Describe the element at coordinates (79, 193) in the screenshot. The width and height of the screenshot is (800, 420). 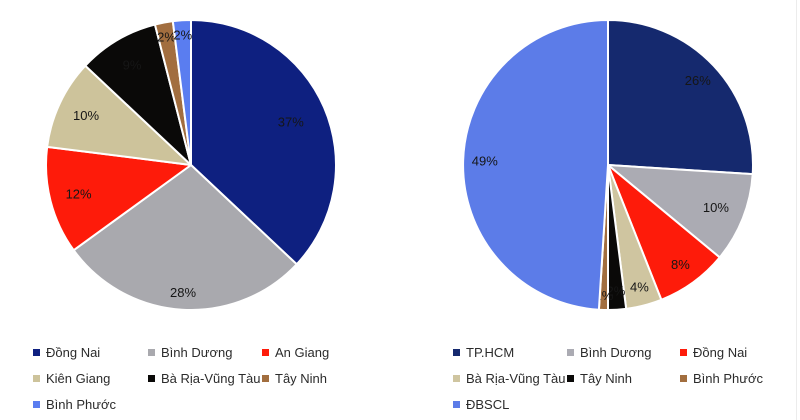
I see `slice-percent-label: 12%` at that location.